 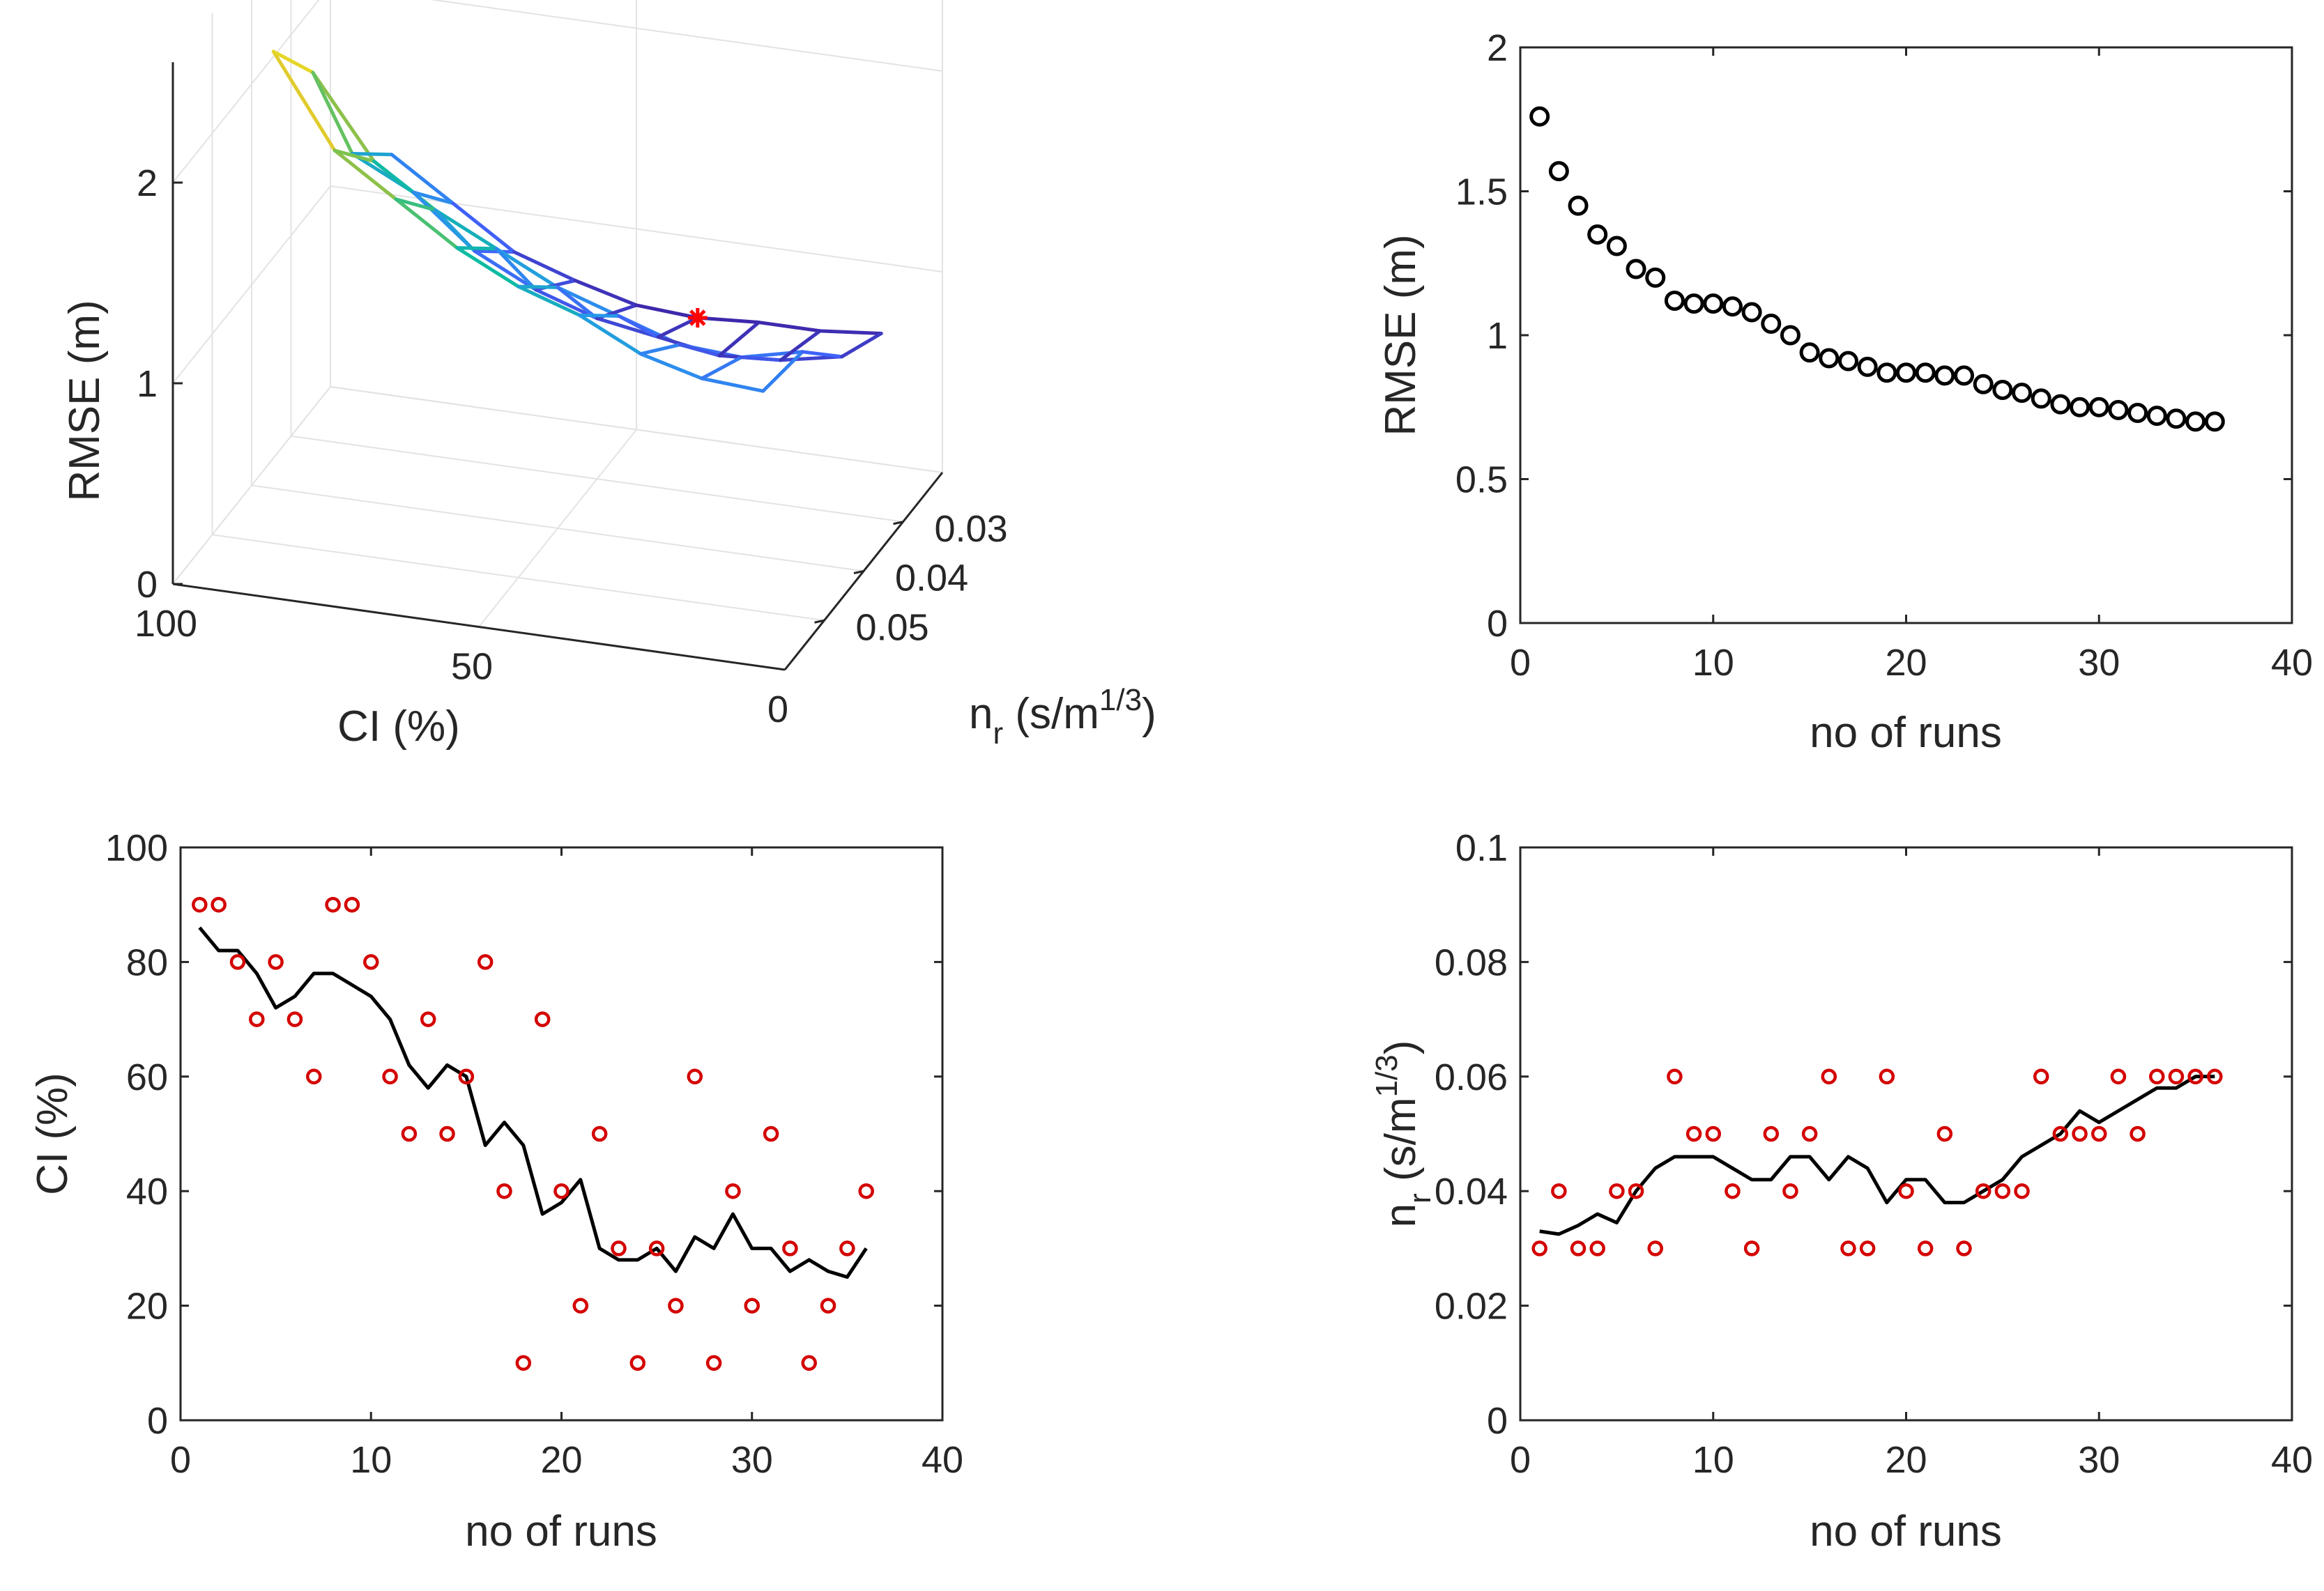 What do you see at coordinates (1906, 335) in the screenshot?
I see `rmse-runs-axes-box` at bounding box center [1906, 335].